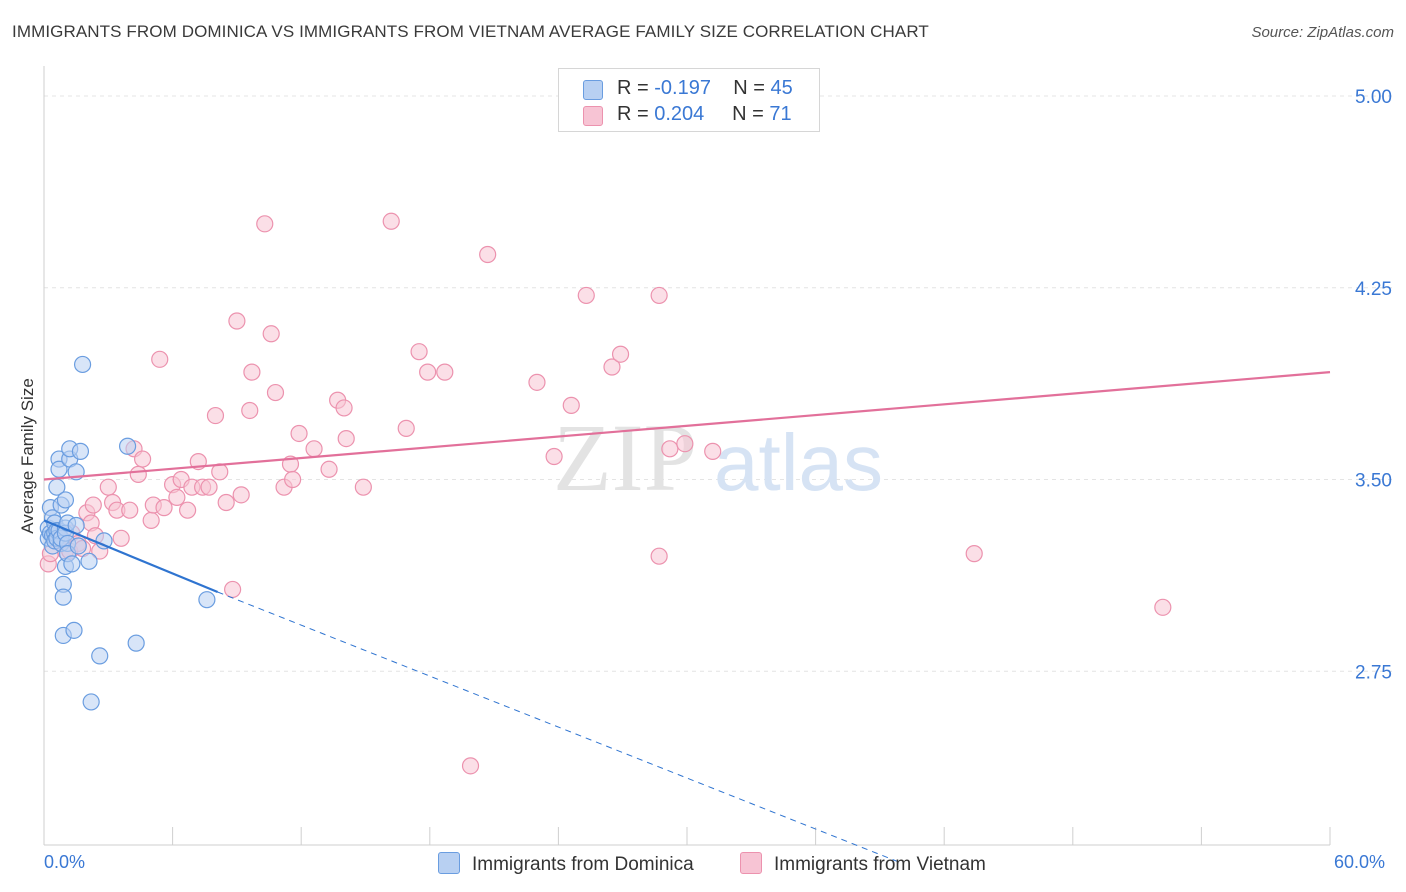 This screenshot has height=892, width=1406. What do you see at coordinates (682, 88) in the screenshot?
I see `legend-r-value: -0.197` at bounding box center [682, 88].